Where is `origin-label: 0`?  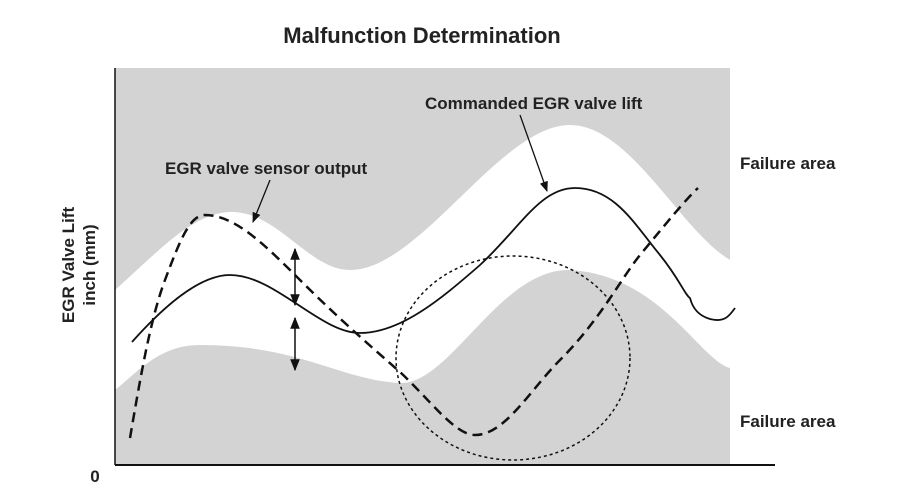
origin-label: 0 is located at coordinates (94, 476).